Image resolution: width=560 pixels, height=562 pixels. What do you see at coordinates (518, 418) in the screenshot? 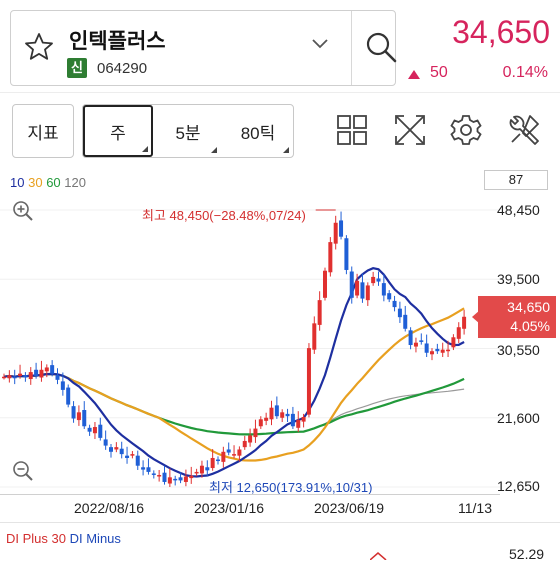
I see `y-tick-label: 21,600` at bounding box center [518, 418].